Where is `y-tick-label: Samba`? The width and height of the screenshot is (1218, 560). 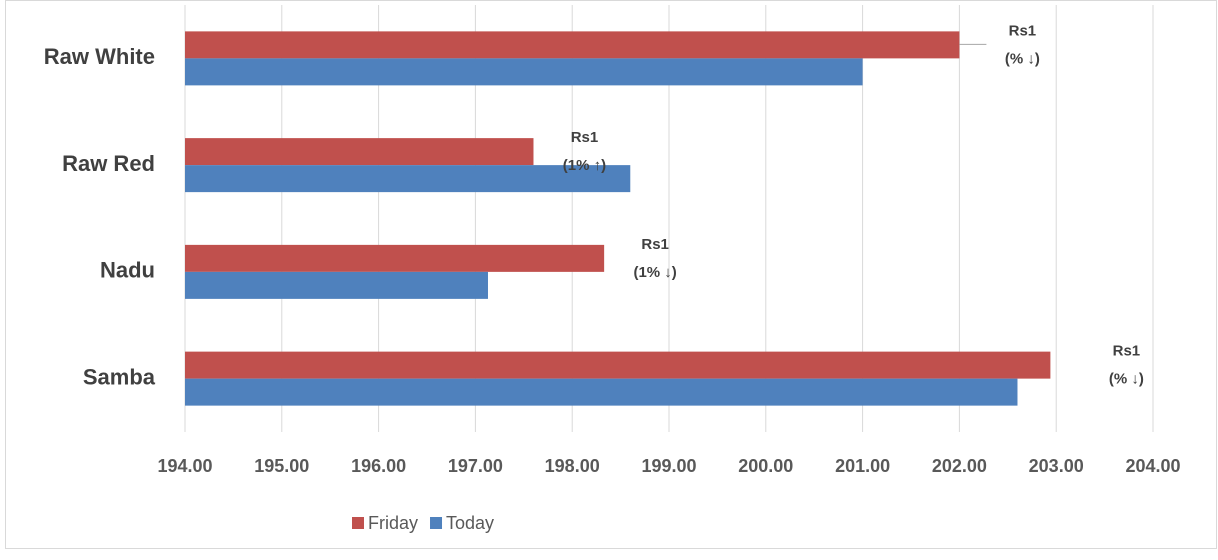
y-tick-label: Samba is located at coordinates (119, 376).